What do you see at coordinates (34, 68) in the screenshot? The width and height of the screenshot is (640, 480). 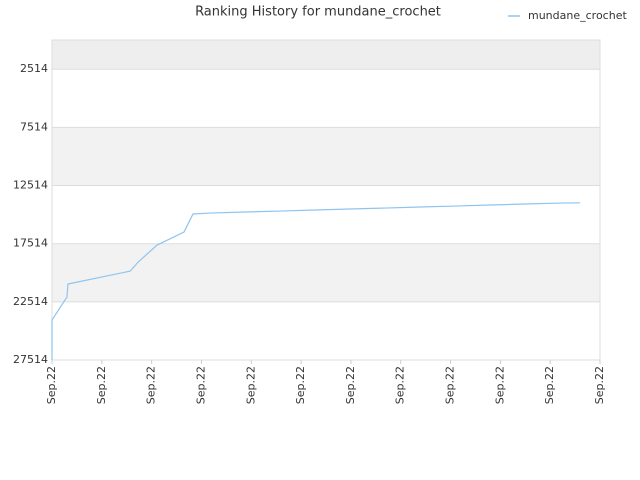 I see `y-tick-label: 2514` at bounding box center [34, 68].